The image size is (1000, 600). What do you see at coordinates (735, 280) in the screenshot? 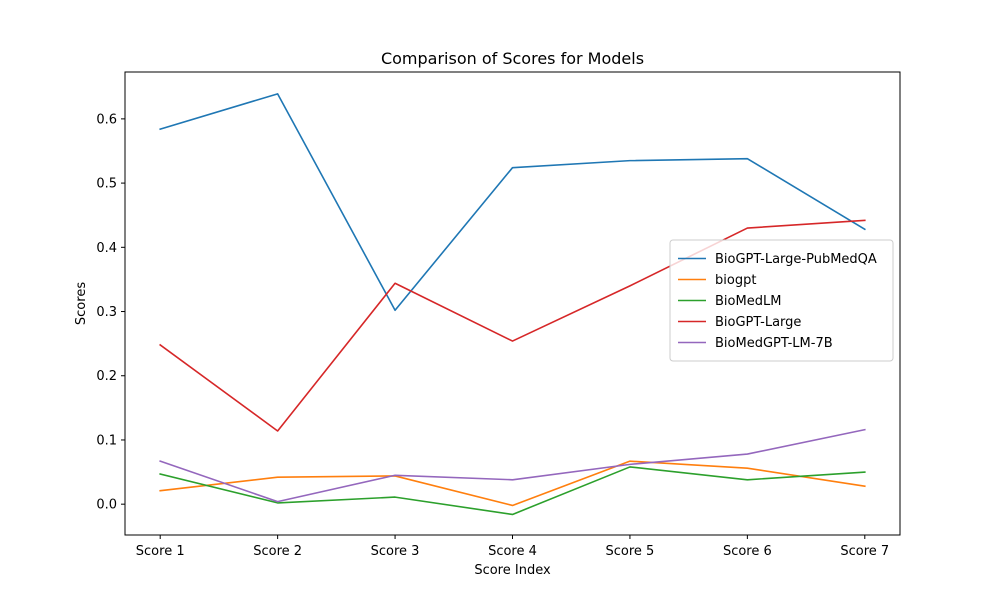
I see `legend-label: biogpt` at bounding box center [735, 280].